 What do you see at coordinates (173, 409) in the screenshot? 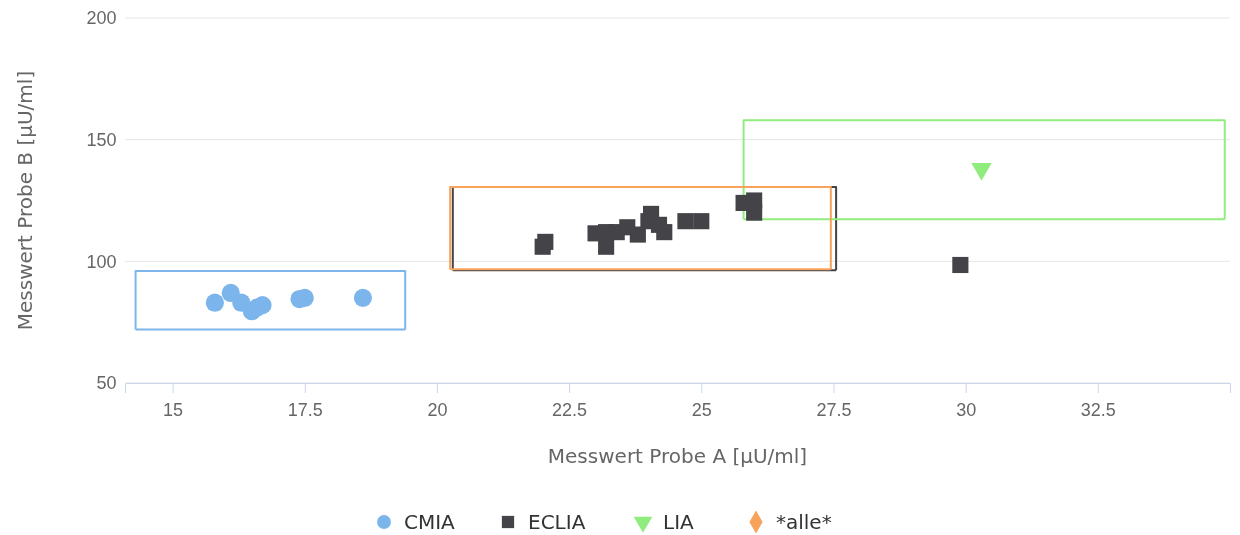
I see `x-tick-label: 15` at bounding box center [173, 409].